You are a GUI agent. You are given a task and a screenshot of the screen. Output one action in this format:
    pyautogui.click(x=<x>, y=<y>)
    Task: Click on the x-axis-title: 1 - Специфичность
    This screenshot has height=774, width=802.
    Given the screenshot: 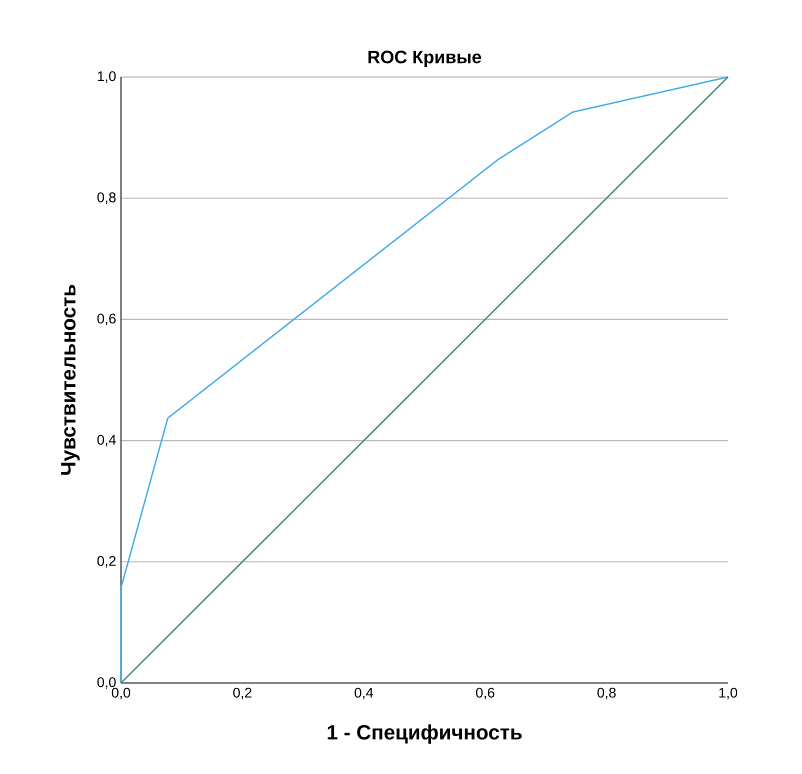 What is the action you would take?
    pyautogui.click(x=425, y=734)
    